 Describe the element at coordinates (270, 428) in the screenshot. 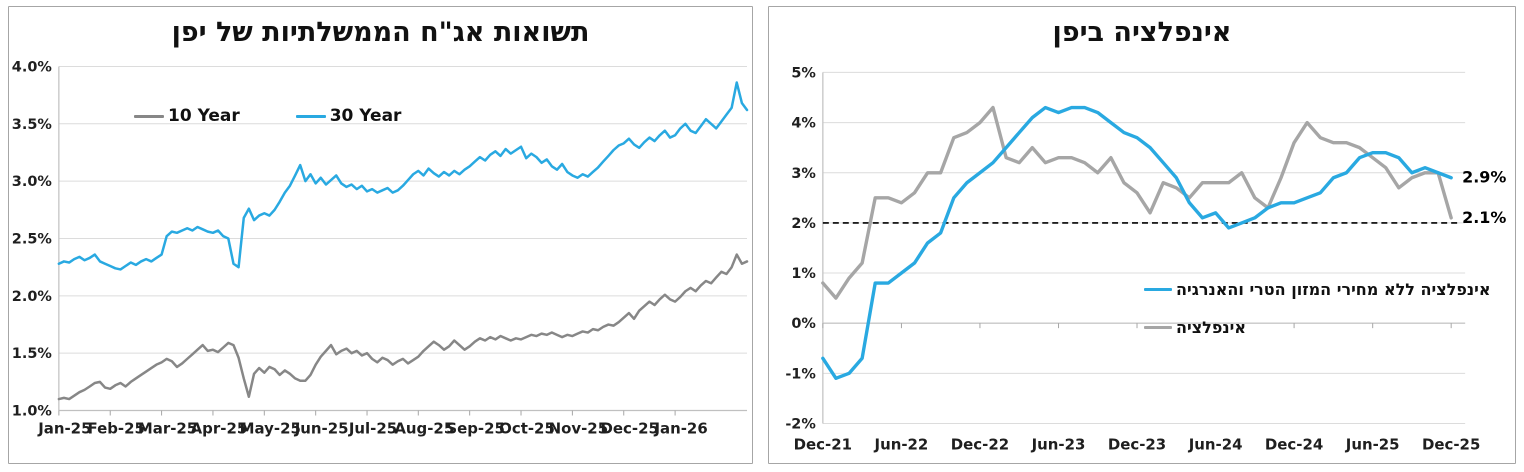

I see `svg-text: May-25` at that location.